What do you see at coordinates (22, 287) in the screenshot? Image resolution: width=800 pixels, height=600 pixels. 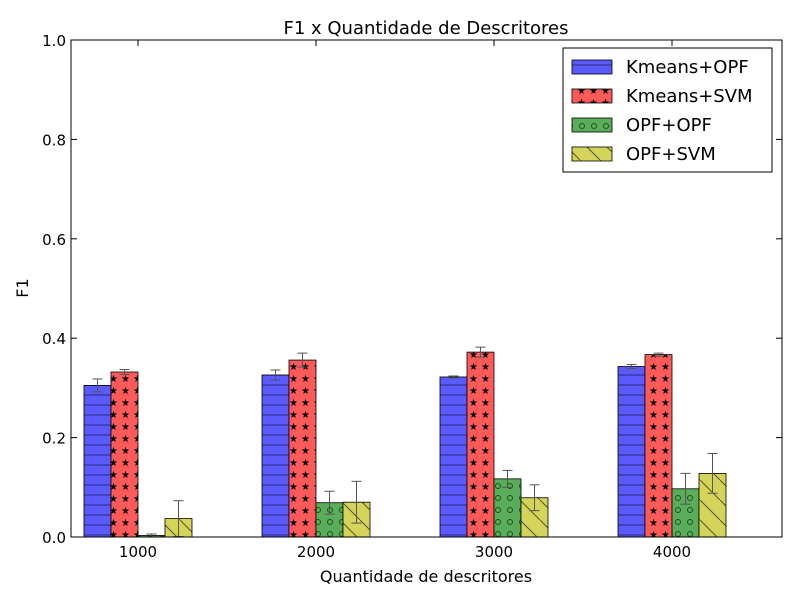 I see `y-axis-label: F1` at bounding box center [22, 287].